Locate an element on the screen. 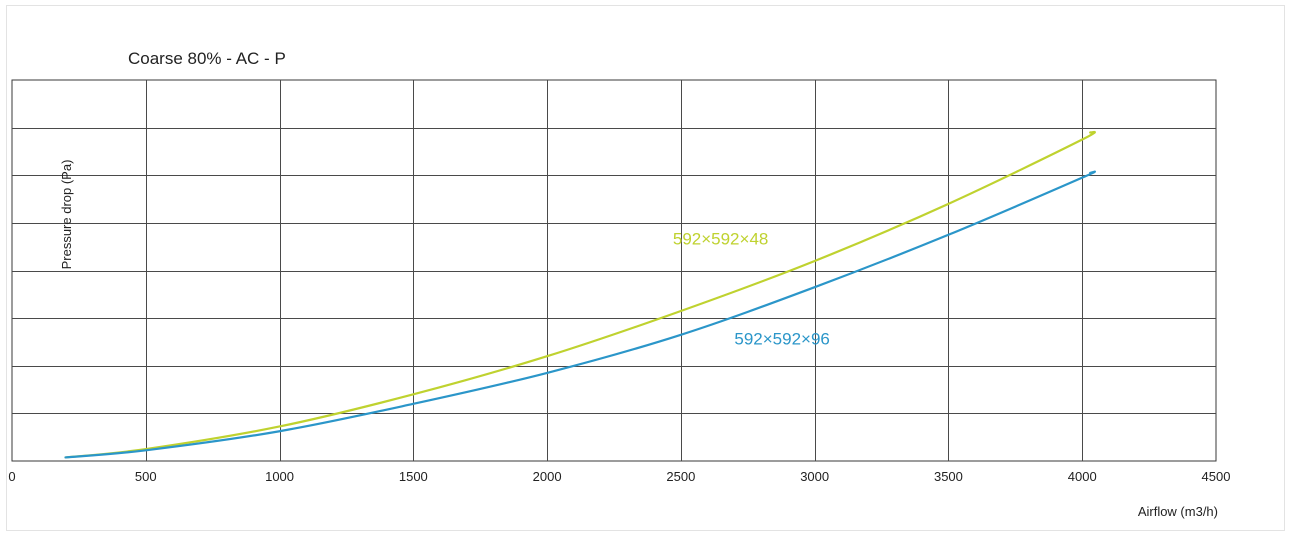  x-tick-label: 1500 is located at coordinates (413, 476).